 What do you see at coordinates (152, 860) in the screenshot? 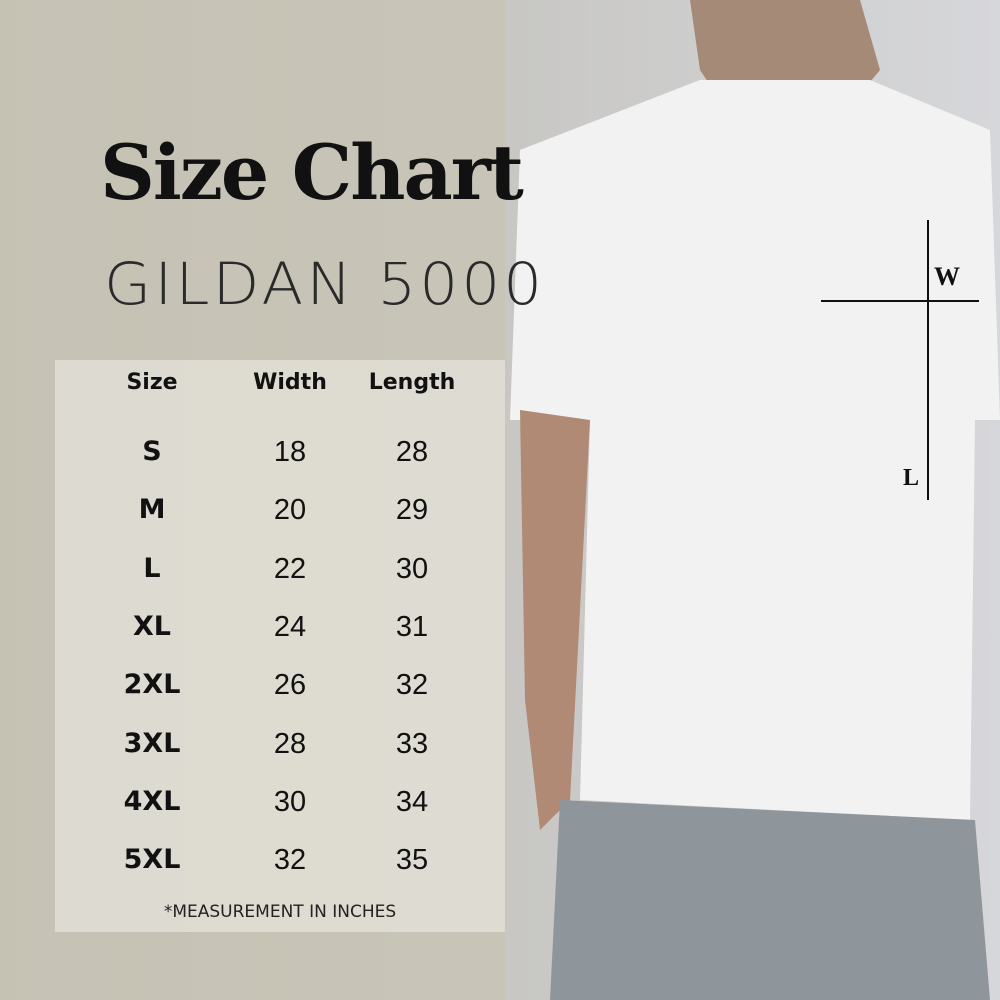
I see `size-cell: 5XL` at bounding box center [152, 860].